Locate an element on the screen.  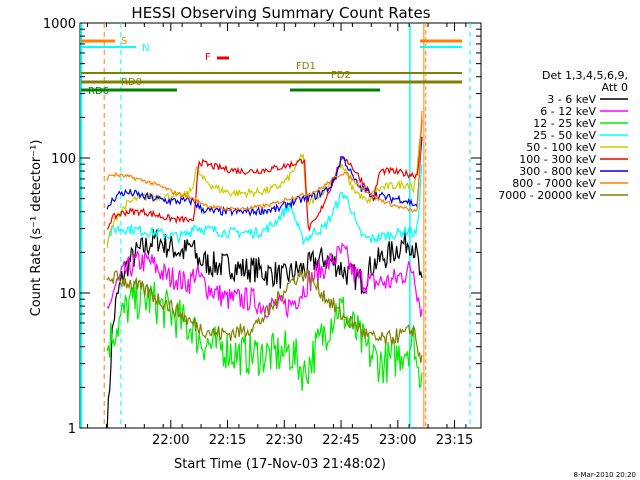
footer-timestamp: 8-Mar-2010 20:20 is located at coordinates (605, 475).